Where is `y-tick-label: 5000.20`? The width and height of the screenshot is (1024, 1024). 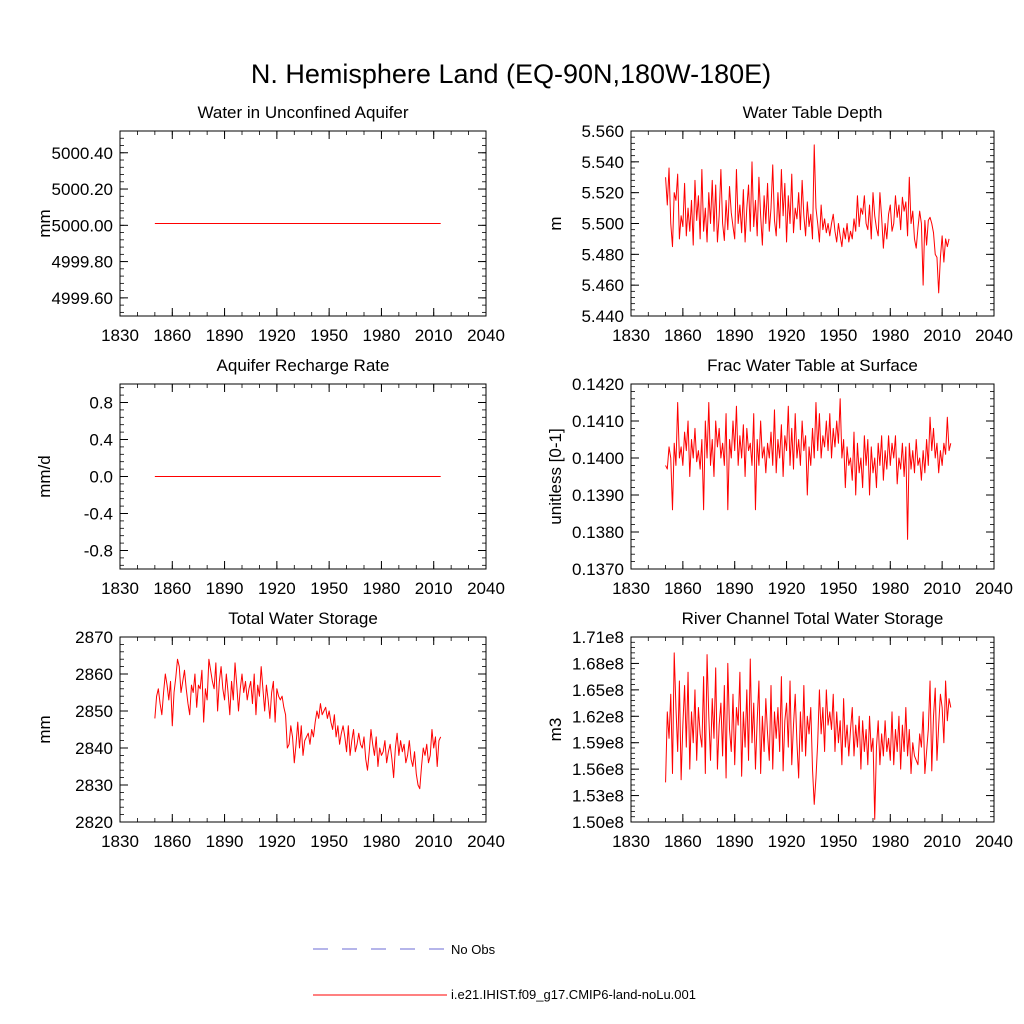 y-tick-label: 5000.20 is located at coordinates (82, 189).